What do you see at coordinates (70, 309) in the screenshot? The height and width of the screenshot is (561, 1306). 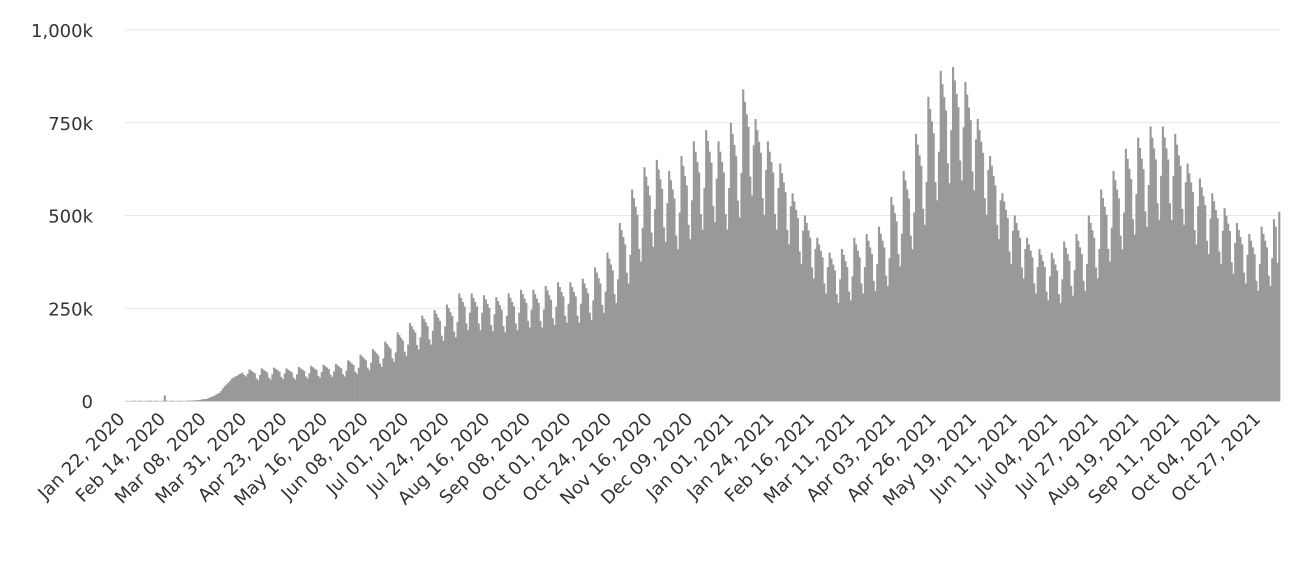 I see `y-tick-label: 250k` at bounding box center [70, 309].